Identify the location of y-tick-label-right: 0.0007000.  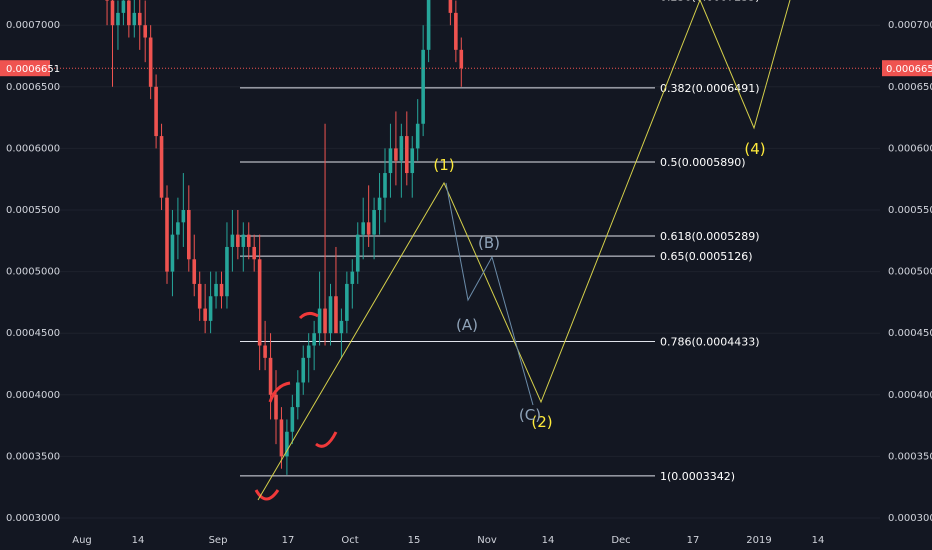
(910, 25).